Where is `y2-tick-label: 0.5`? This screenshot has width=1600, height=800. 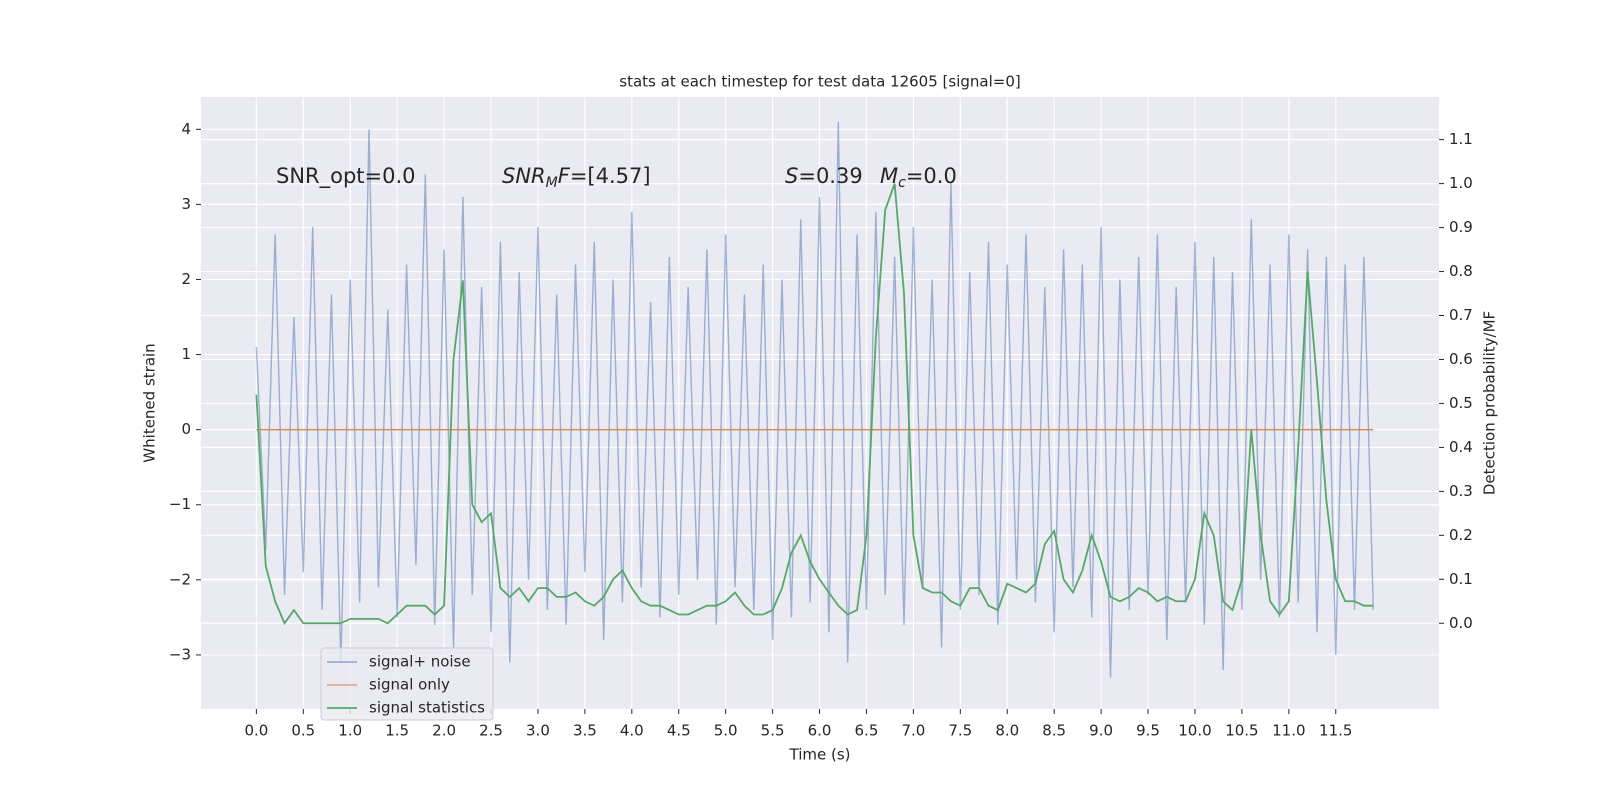
y2-tick-label: 0.5 is located at coordinates (1461, 403).